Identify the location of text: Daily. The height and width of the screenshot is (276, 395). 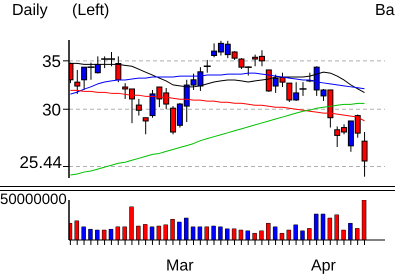
(30, 11).